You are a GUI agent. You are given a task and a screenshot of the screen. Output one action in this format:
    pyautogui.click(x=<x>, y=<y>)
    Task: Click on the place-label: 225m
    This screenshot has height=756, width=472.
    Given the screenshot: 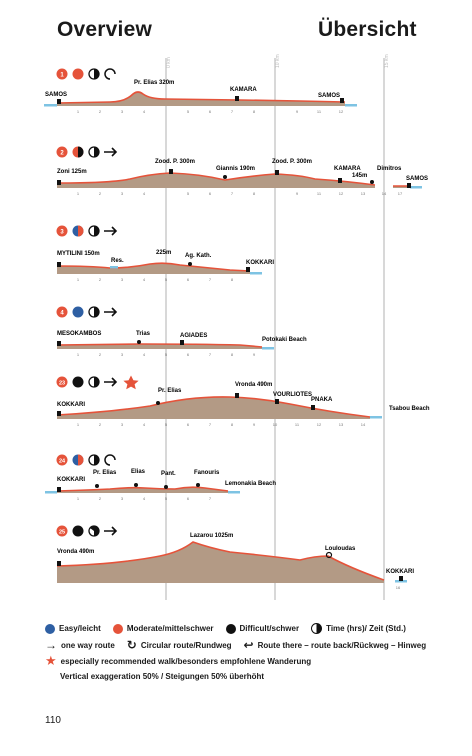 What is the action you would take?
    pyautogui.click(x=163, y=253)
    